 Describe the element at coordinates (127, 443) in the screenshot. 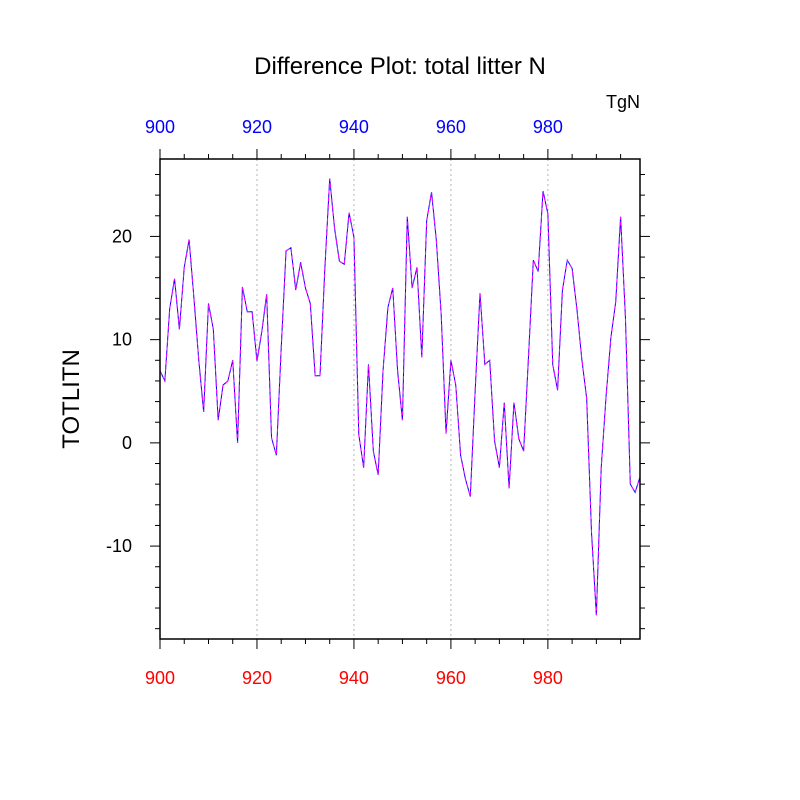

I see `y-tick-label-0: 0` at that location.